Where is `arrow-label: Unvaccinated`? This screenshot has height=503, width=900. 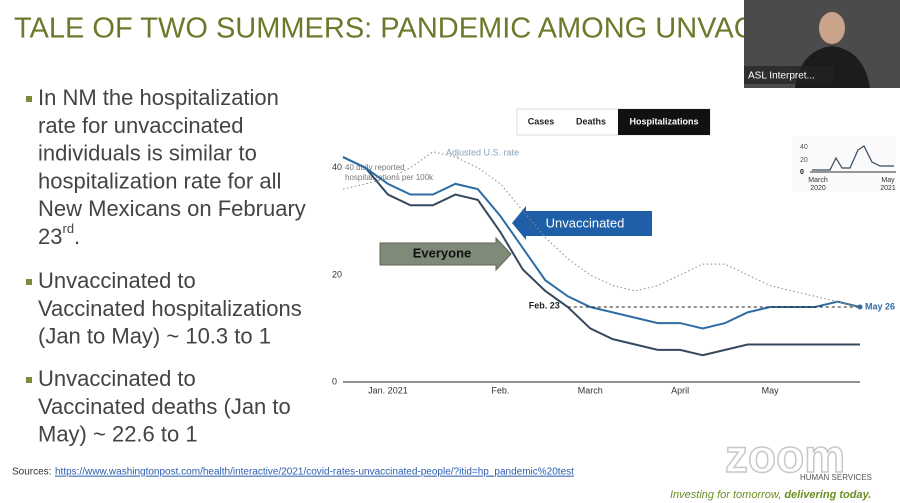
arrow-label: Unvaccinated is located at coordinates (585, 222).